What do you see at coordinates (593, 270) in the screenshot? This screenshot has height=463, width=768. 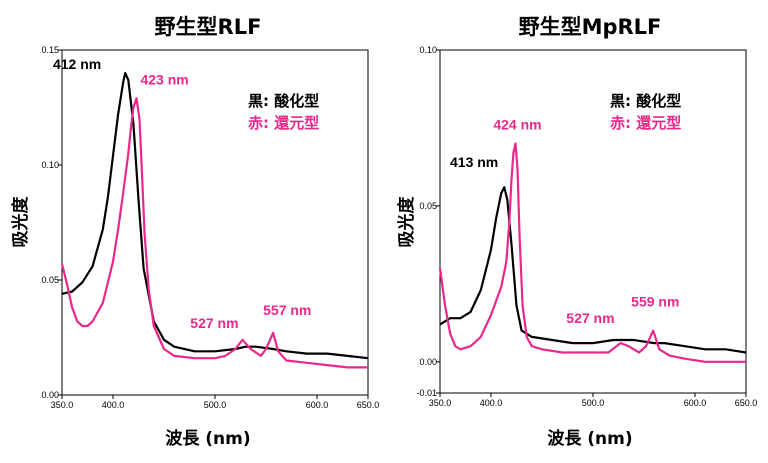 I see `series-line-oxidized` at bounding box center [593, 270].